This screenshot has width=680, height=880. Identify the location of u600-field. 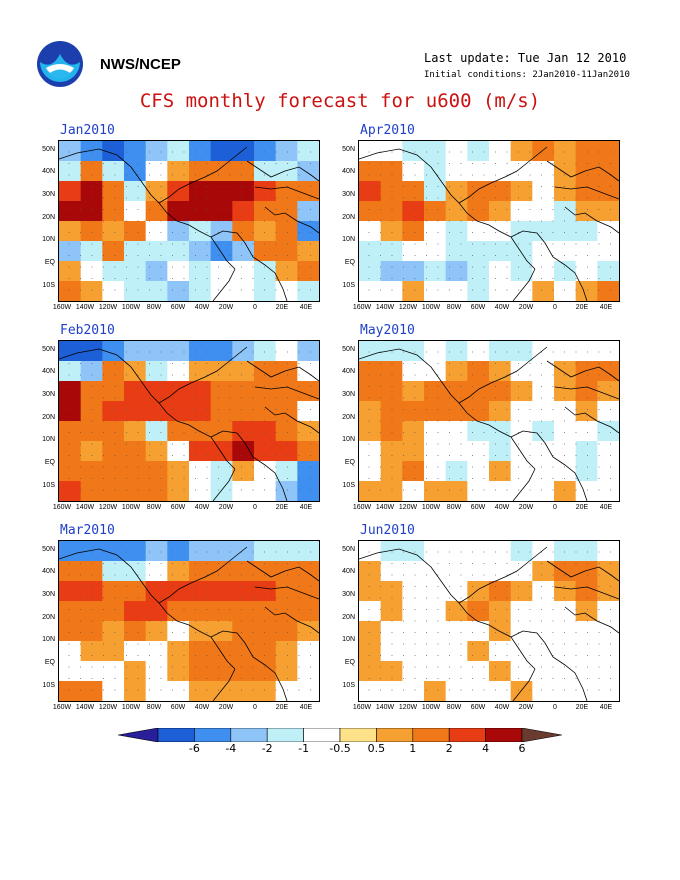
(189, 421).